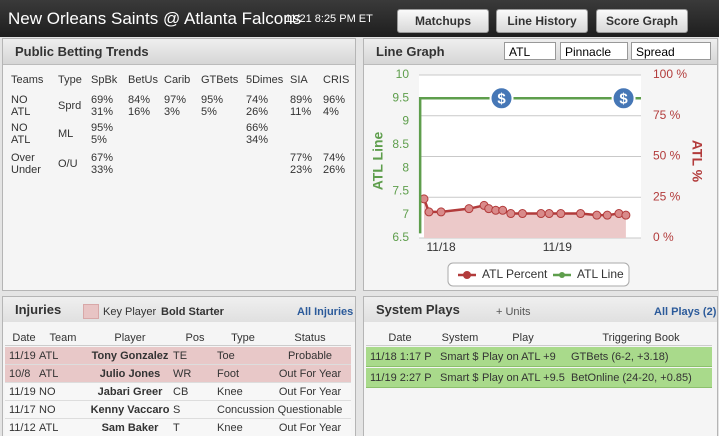  I want to click on units-toggle: + Units, so click(513, 312).